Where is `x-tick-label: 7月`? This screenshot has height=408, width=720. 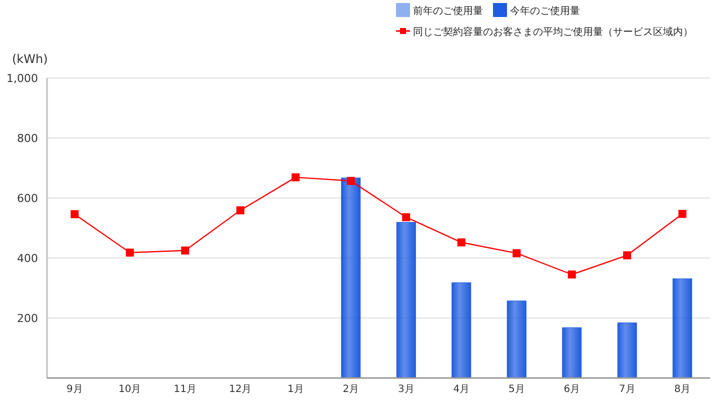 x-tick-label: 7月 is located at coordinates (627, 389).